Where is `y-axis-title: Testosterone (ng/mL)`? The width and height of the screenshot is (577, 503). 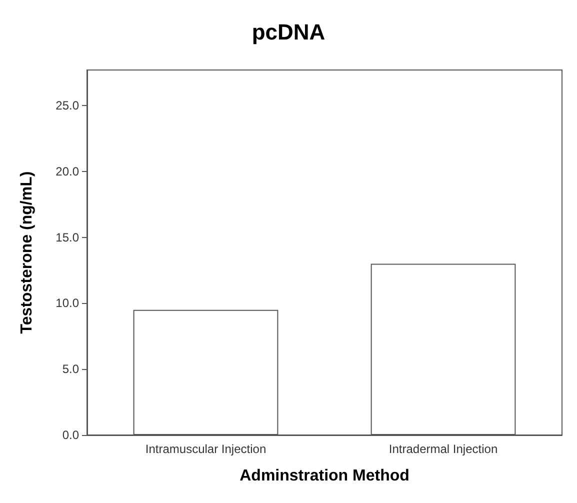
y-axis-title: Testosterone (ng/mL) is located at coordinates (27, 252).